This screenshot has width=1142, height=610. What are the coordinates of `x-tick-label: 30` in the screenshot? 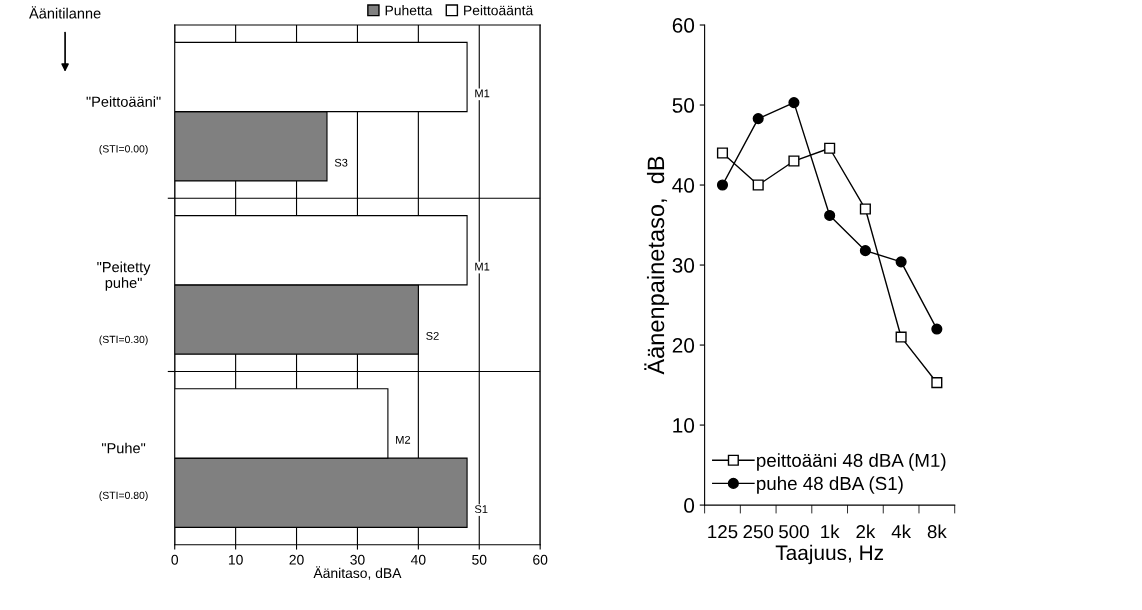 It's located at (357, 559).